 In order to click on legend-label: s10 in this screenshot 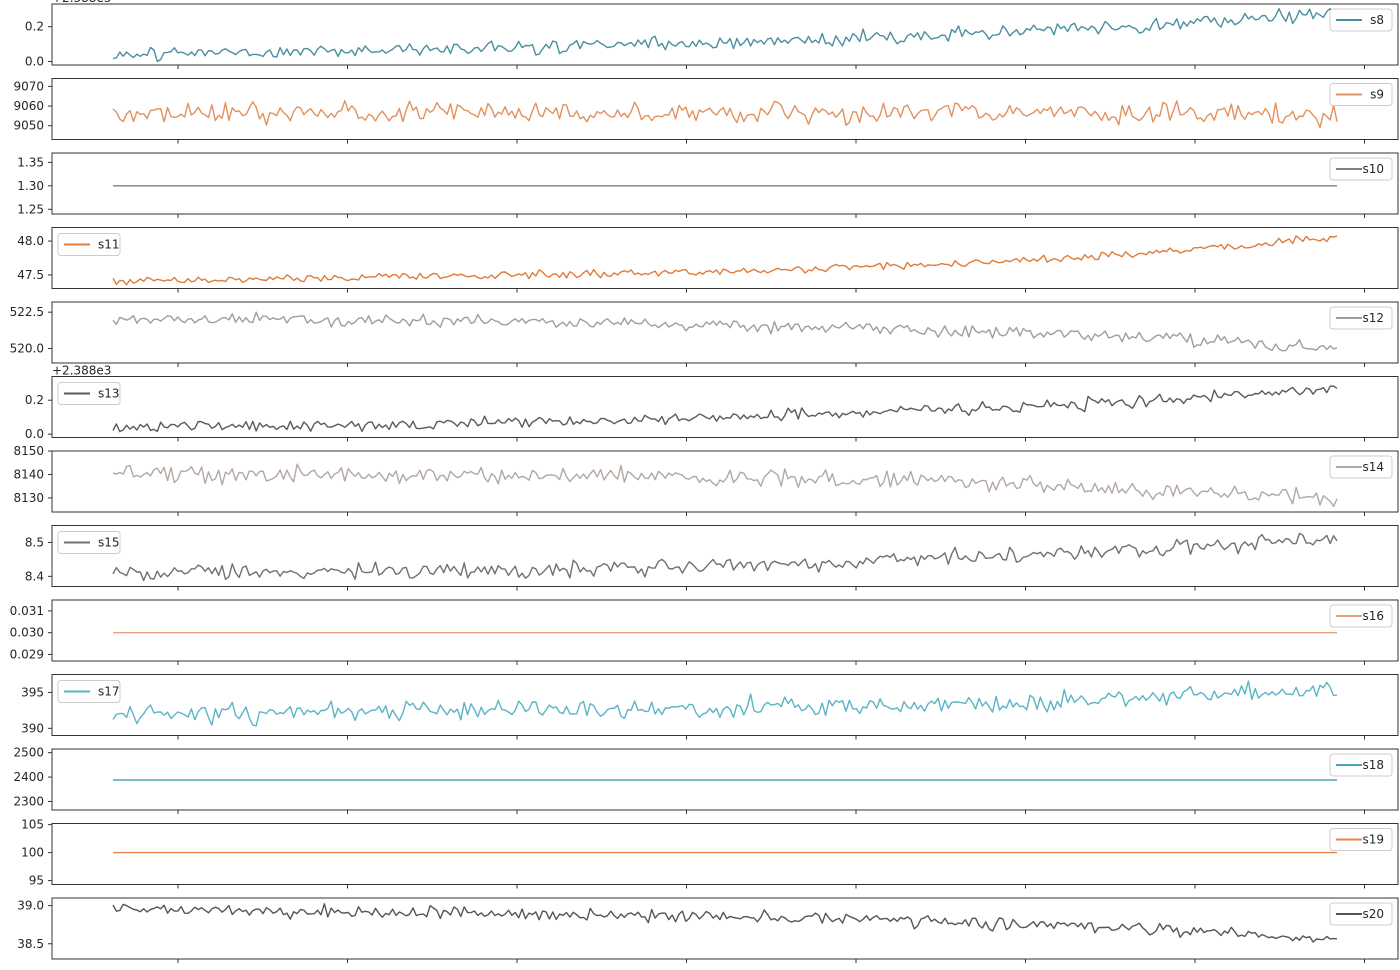, I will do `click(1373, 169)`.